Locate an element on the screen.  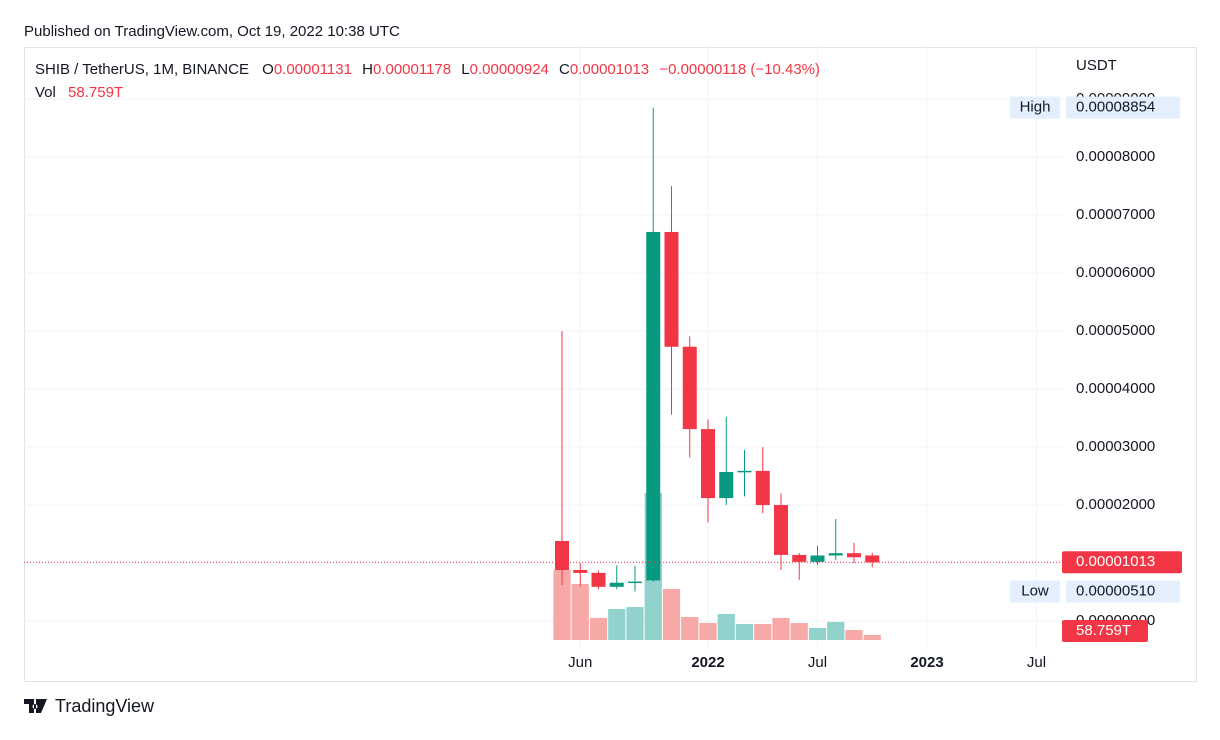
marker-name: High is located at coordinates (1035, 107).